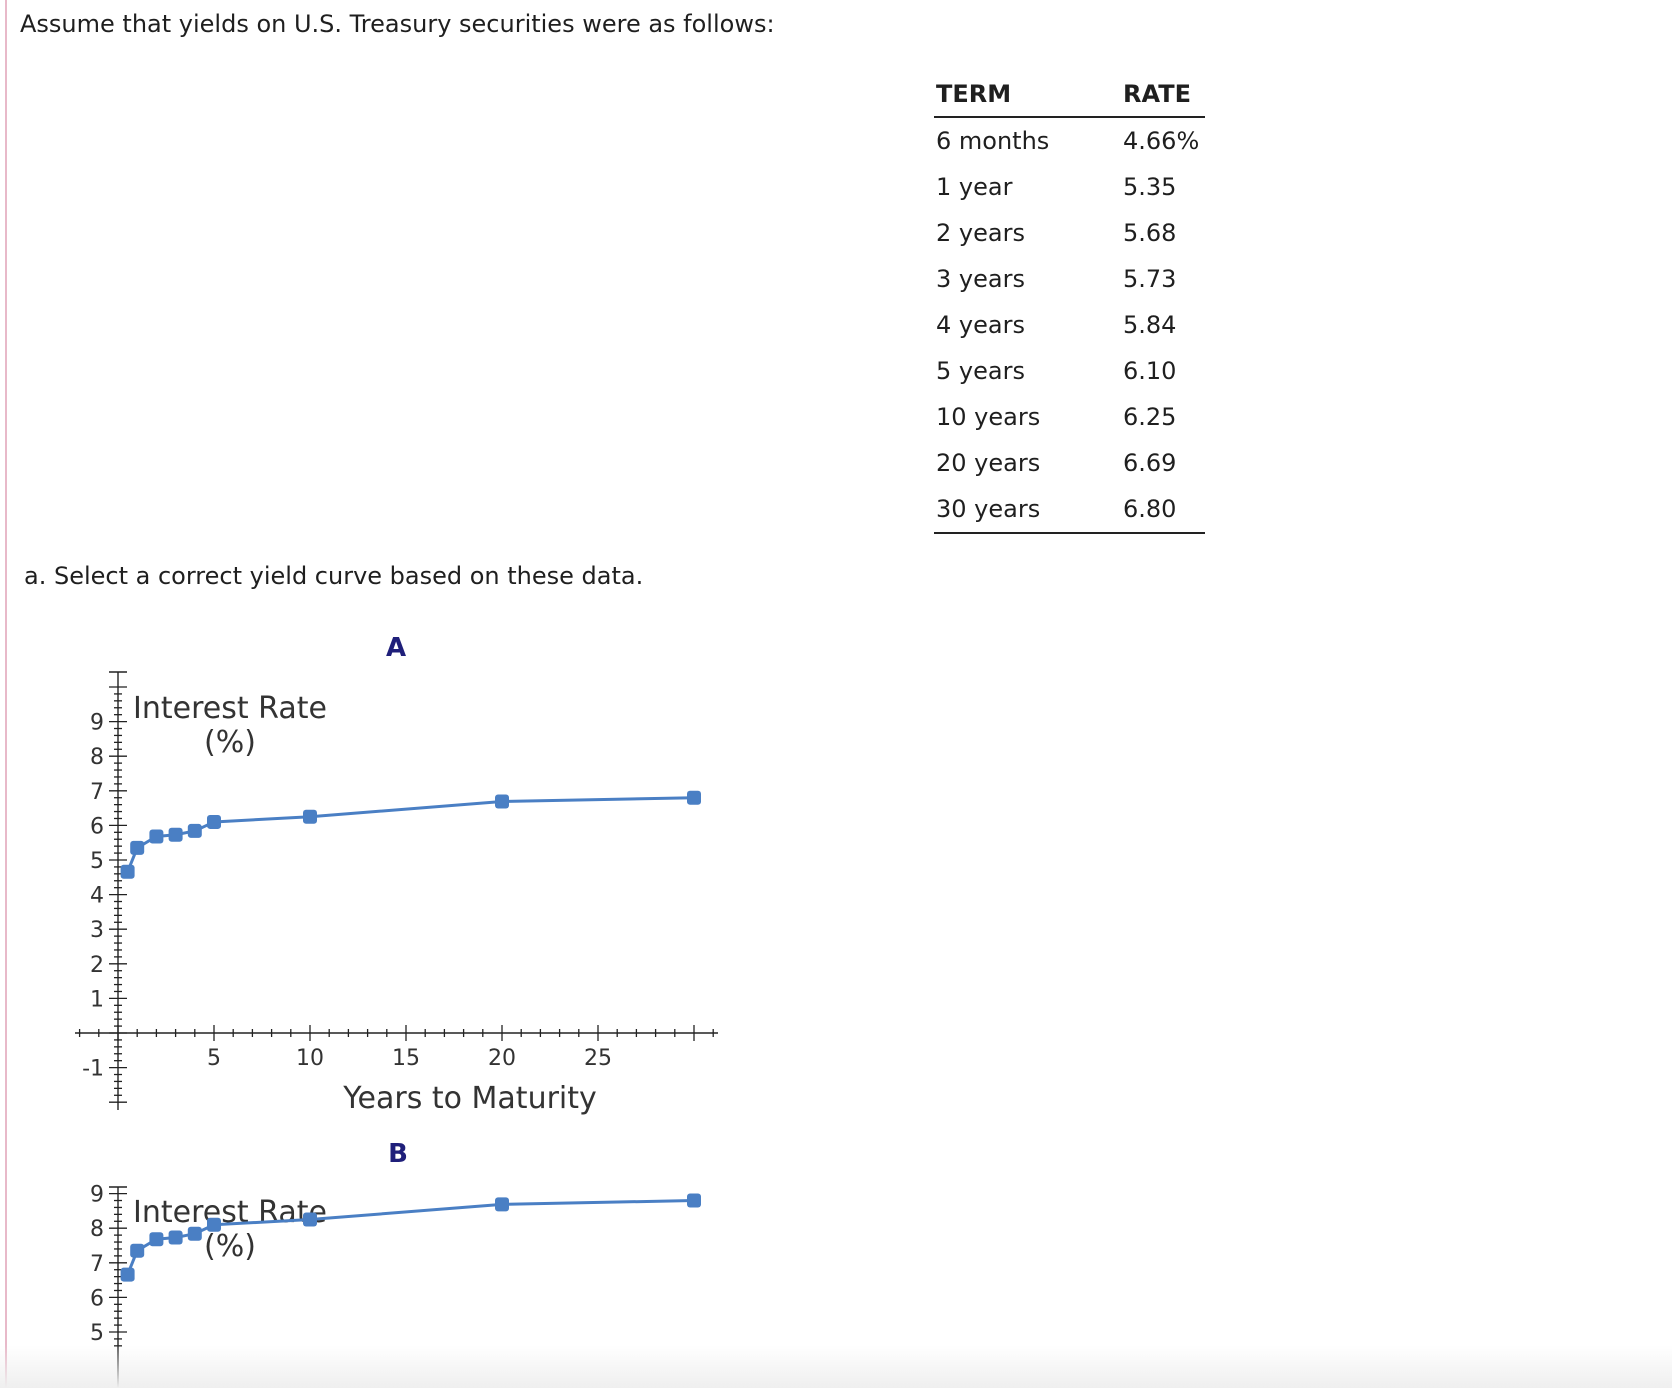 This screenshot has height=1388, width=1672. I want to click on term-cell: 30 years, so click(1027, 510).